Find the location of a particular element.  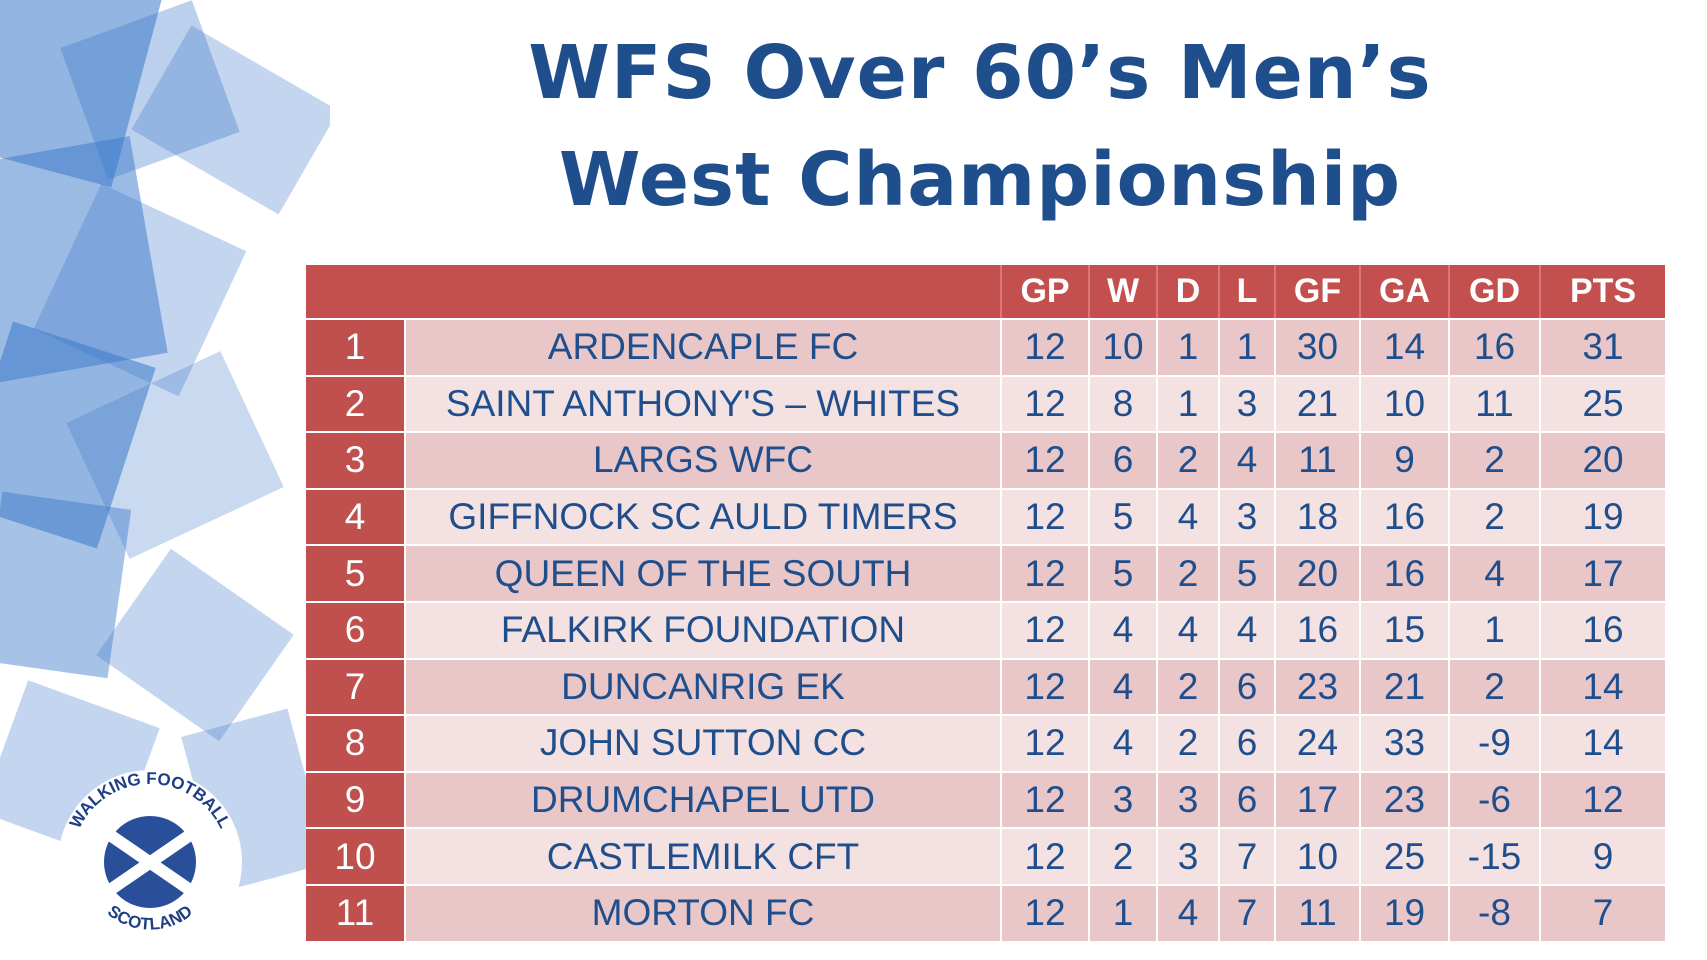

stat: -8 is located at coordinates (1493, 913).